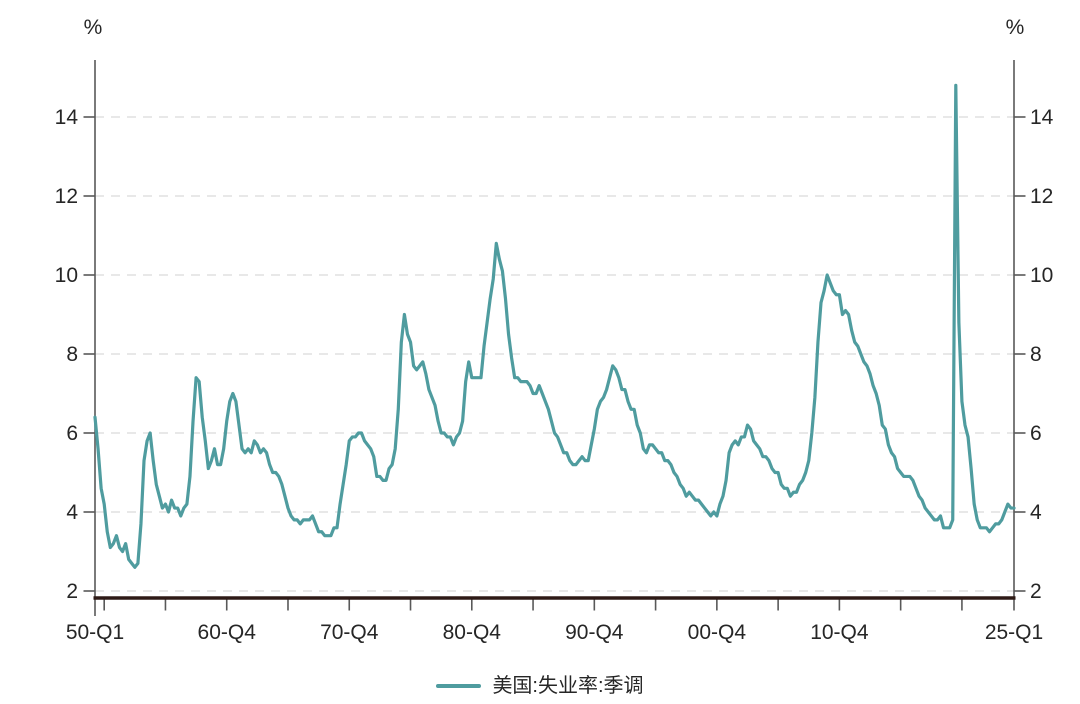 Image resolution: width=1080 pixels, height=704 pixels. What do you see at coordinates (72, 433) in the screenshot?
I see `y-tick-label-left: 6` at bounding box center [72, 433].